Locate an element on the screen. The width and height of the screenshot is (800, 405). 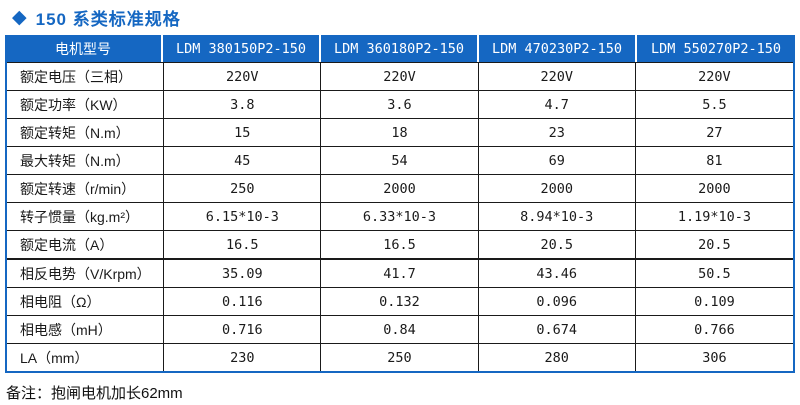
footer-note: 备注：抱闸电机加长62mm is located at coordinates (94, 393).